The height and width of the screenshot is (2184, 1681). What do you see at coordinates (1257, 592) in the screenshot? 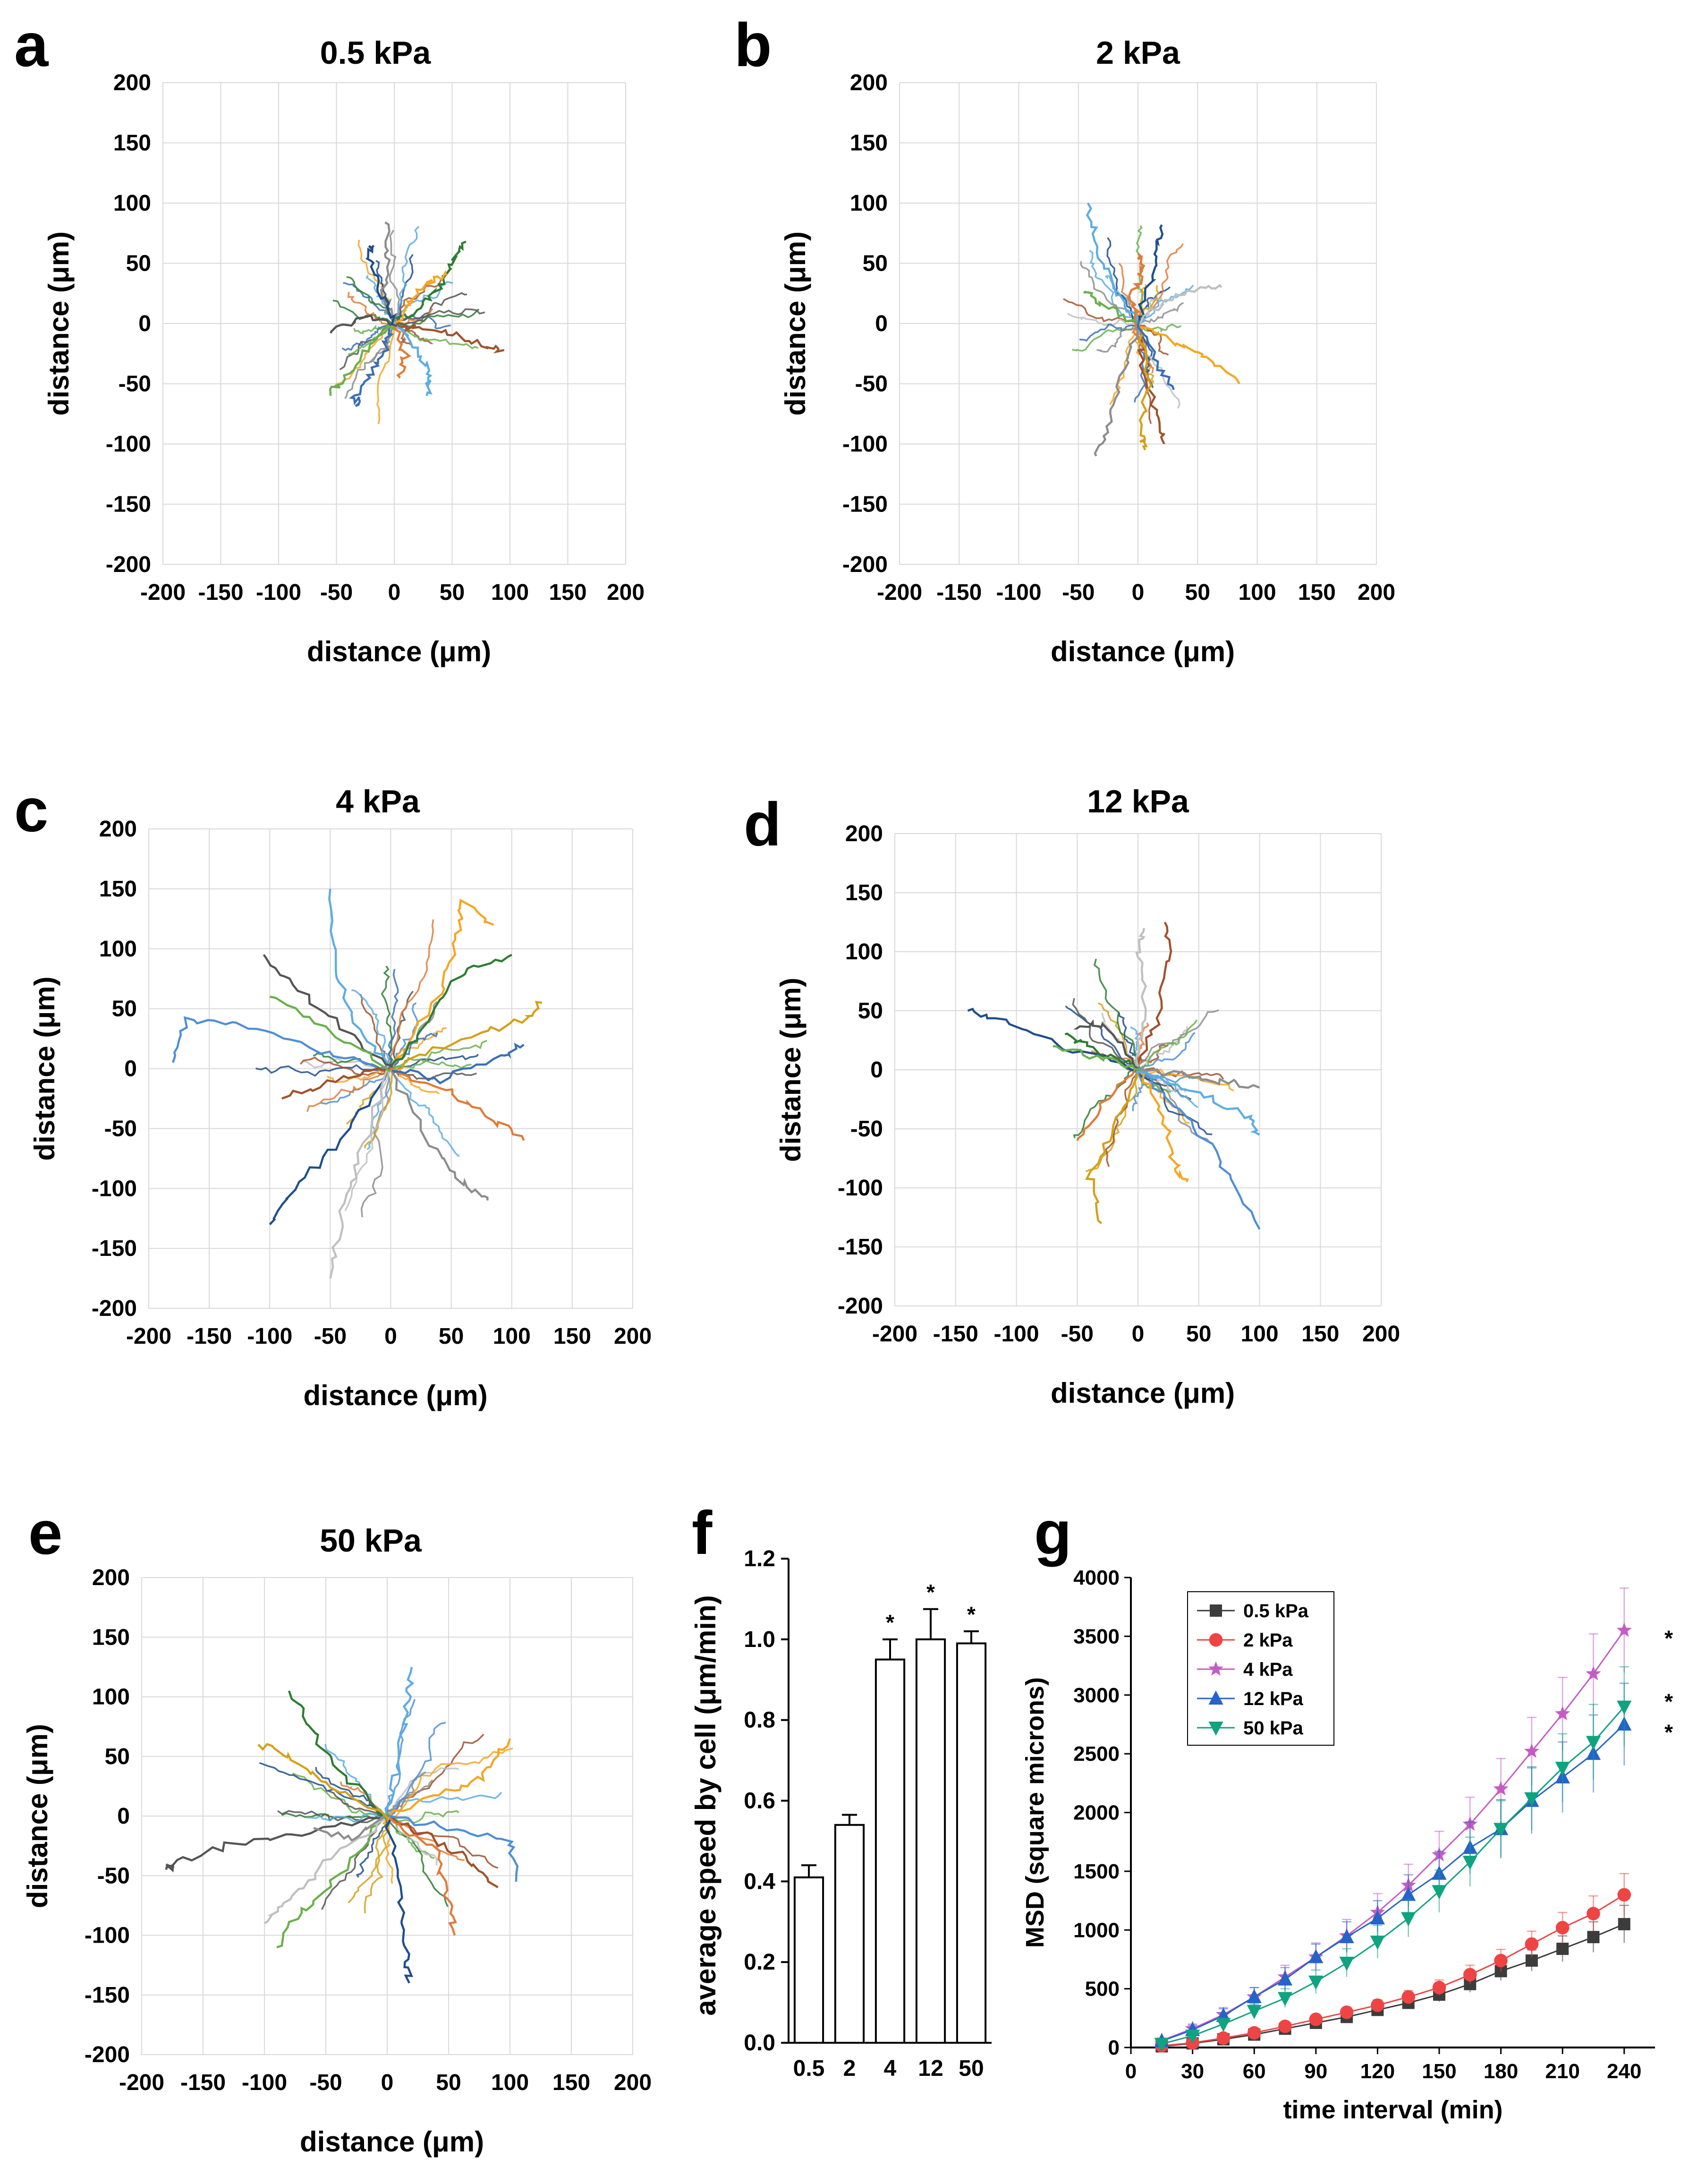
I see `x-tick-label: 100` at bounding box center [1257, 592].